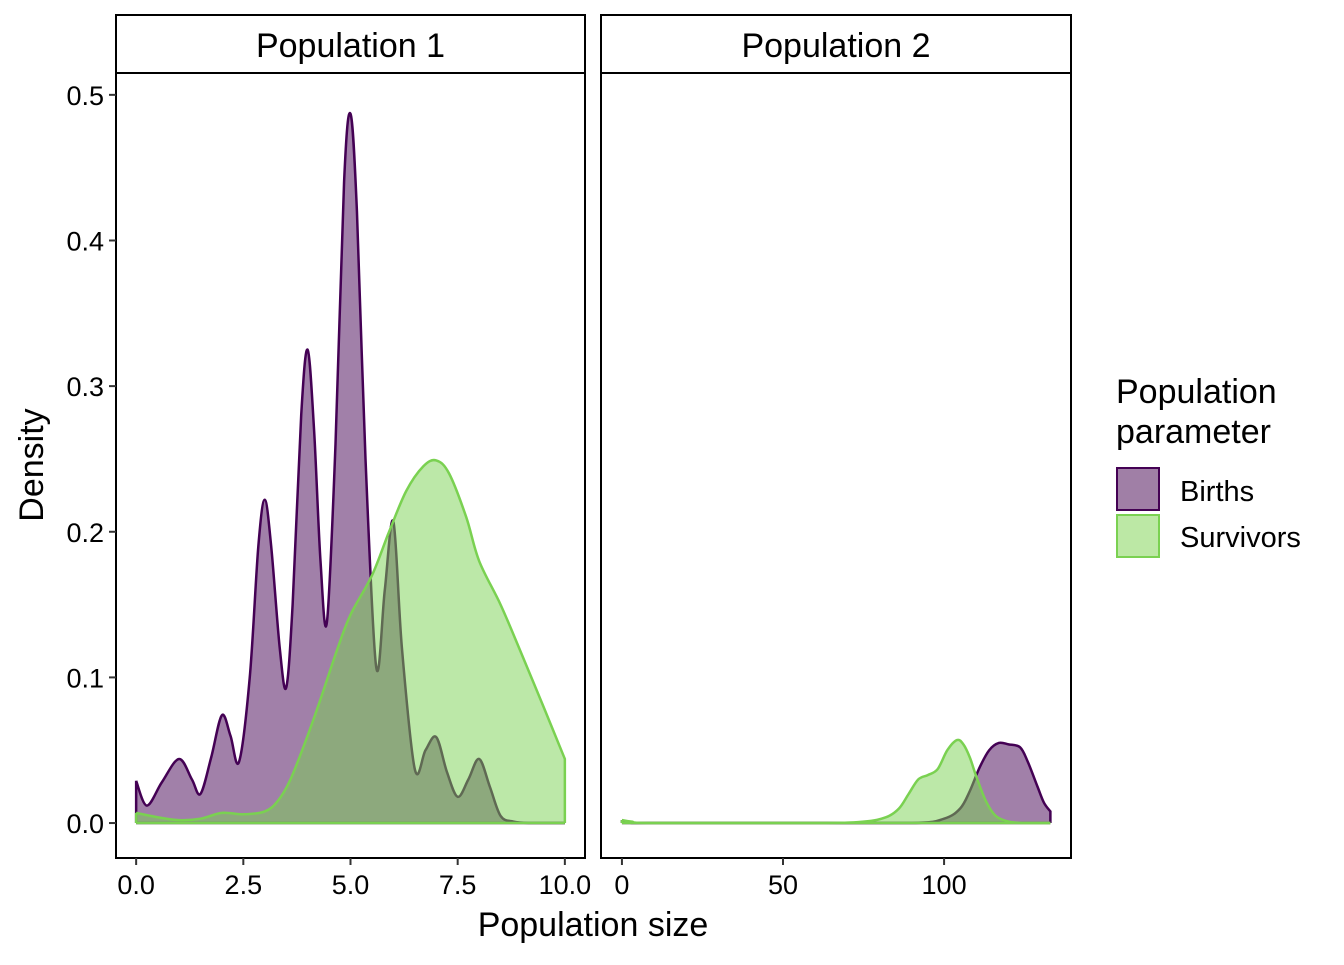 The width and height of the screenshot is (1344, 965). What do you see at coordinates (85, 387) in the screenshot?
I see `y-tick-label: 0.3` at bounding box center [85, 387].